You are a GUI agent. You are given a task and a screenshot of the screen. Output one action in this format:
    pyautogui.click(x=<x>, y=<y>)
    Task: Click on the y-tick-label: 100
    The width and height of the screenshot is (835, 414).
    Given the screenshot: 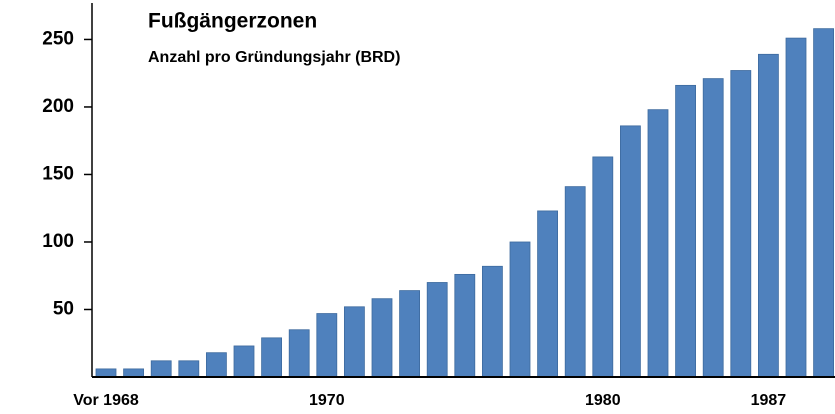 What is the action you would take?
    pyautogui.click(x=58, y=241)
    